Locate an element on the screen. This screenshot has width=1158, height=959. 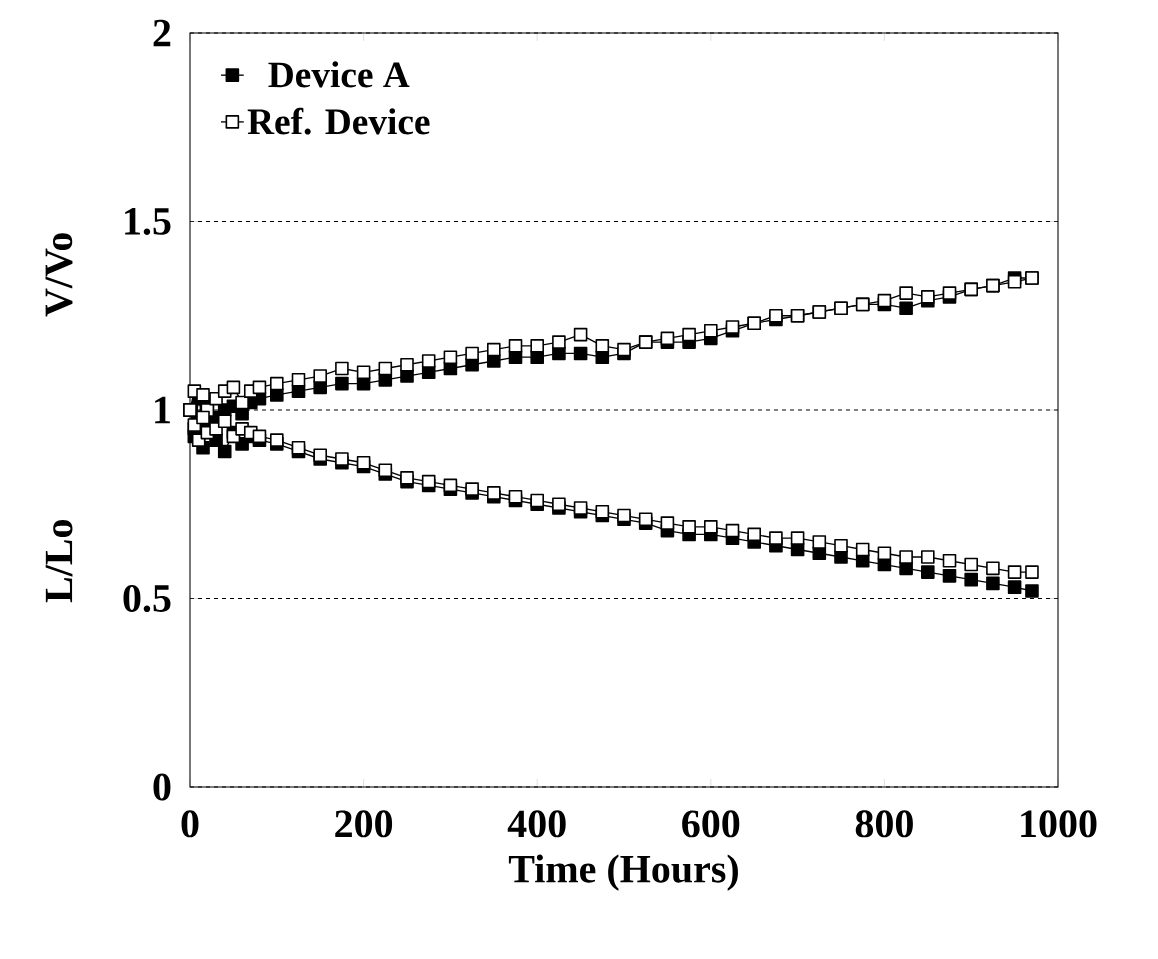
x-axis-title: Time (Hours) is located at coordinates (623, 872).